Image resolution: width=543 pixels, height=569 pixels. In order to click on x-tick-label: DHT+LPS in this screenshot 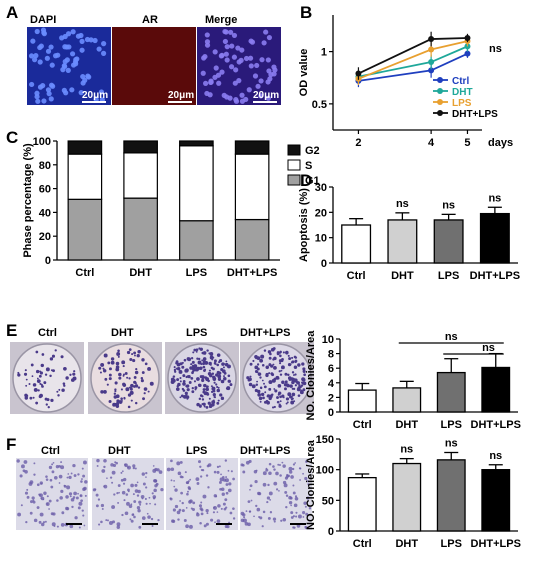, I will do `click(496, 425)`.